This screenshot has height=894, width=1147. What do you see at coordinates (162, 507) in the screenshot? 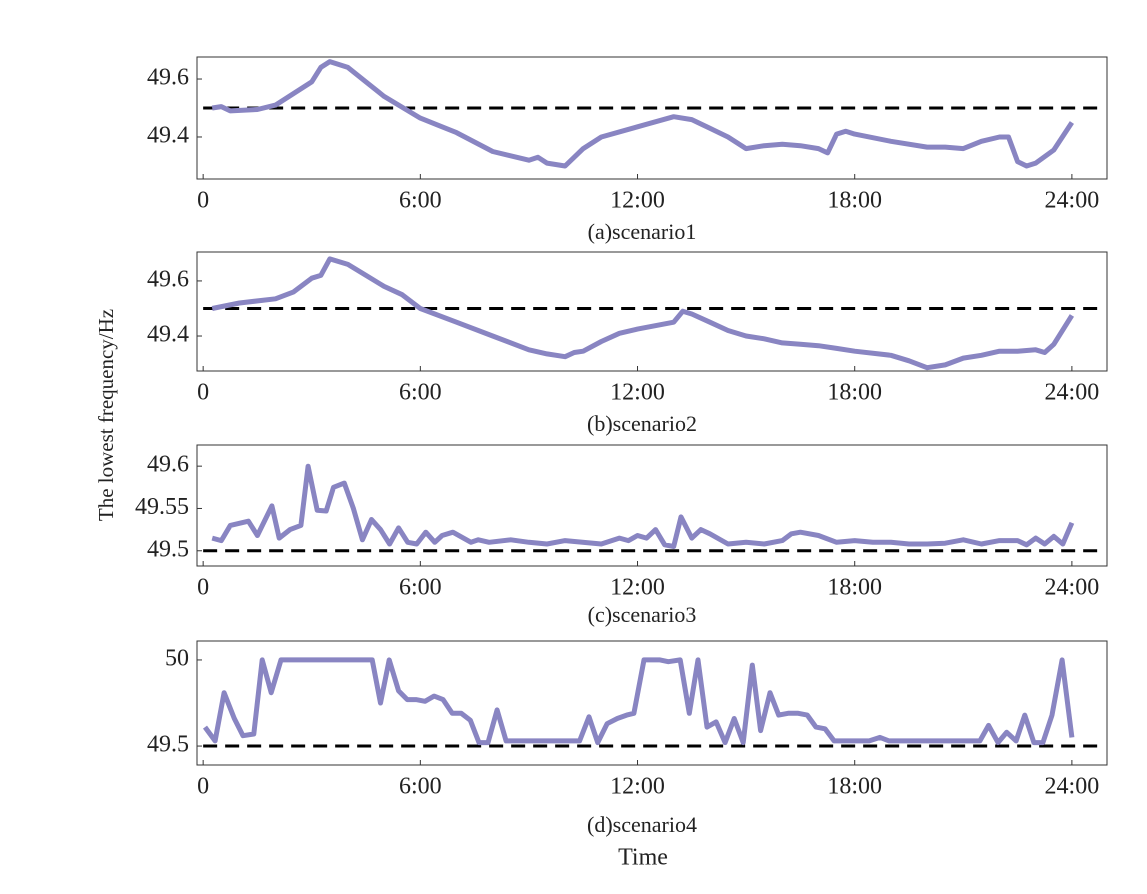
I see `y-tick-label: 49.55` at bounding box center [162, 507].